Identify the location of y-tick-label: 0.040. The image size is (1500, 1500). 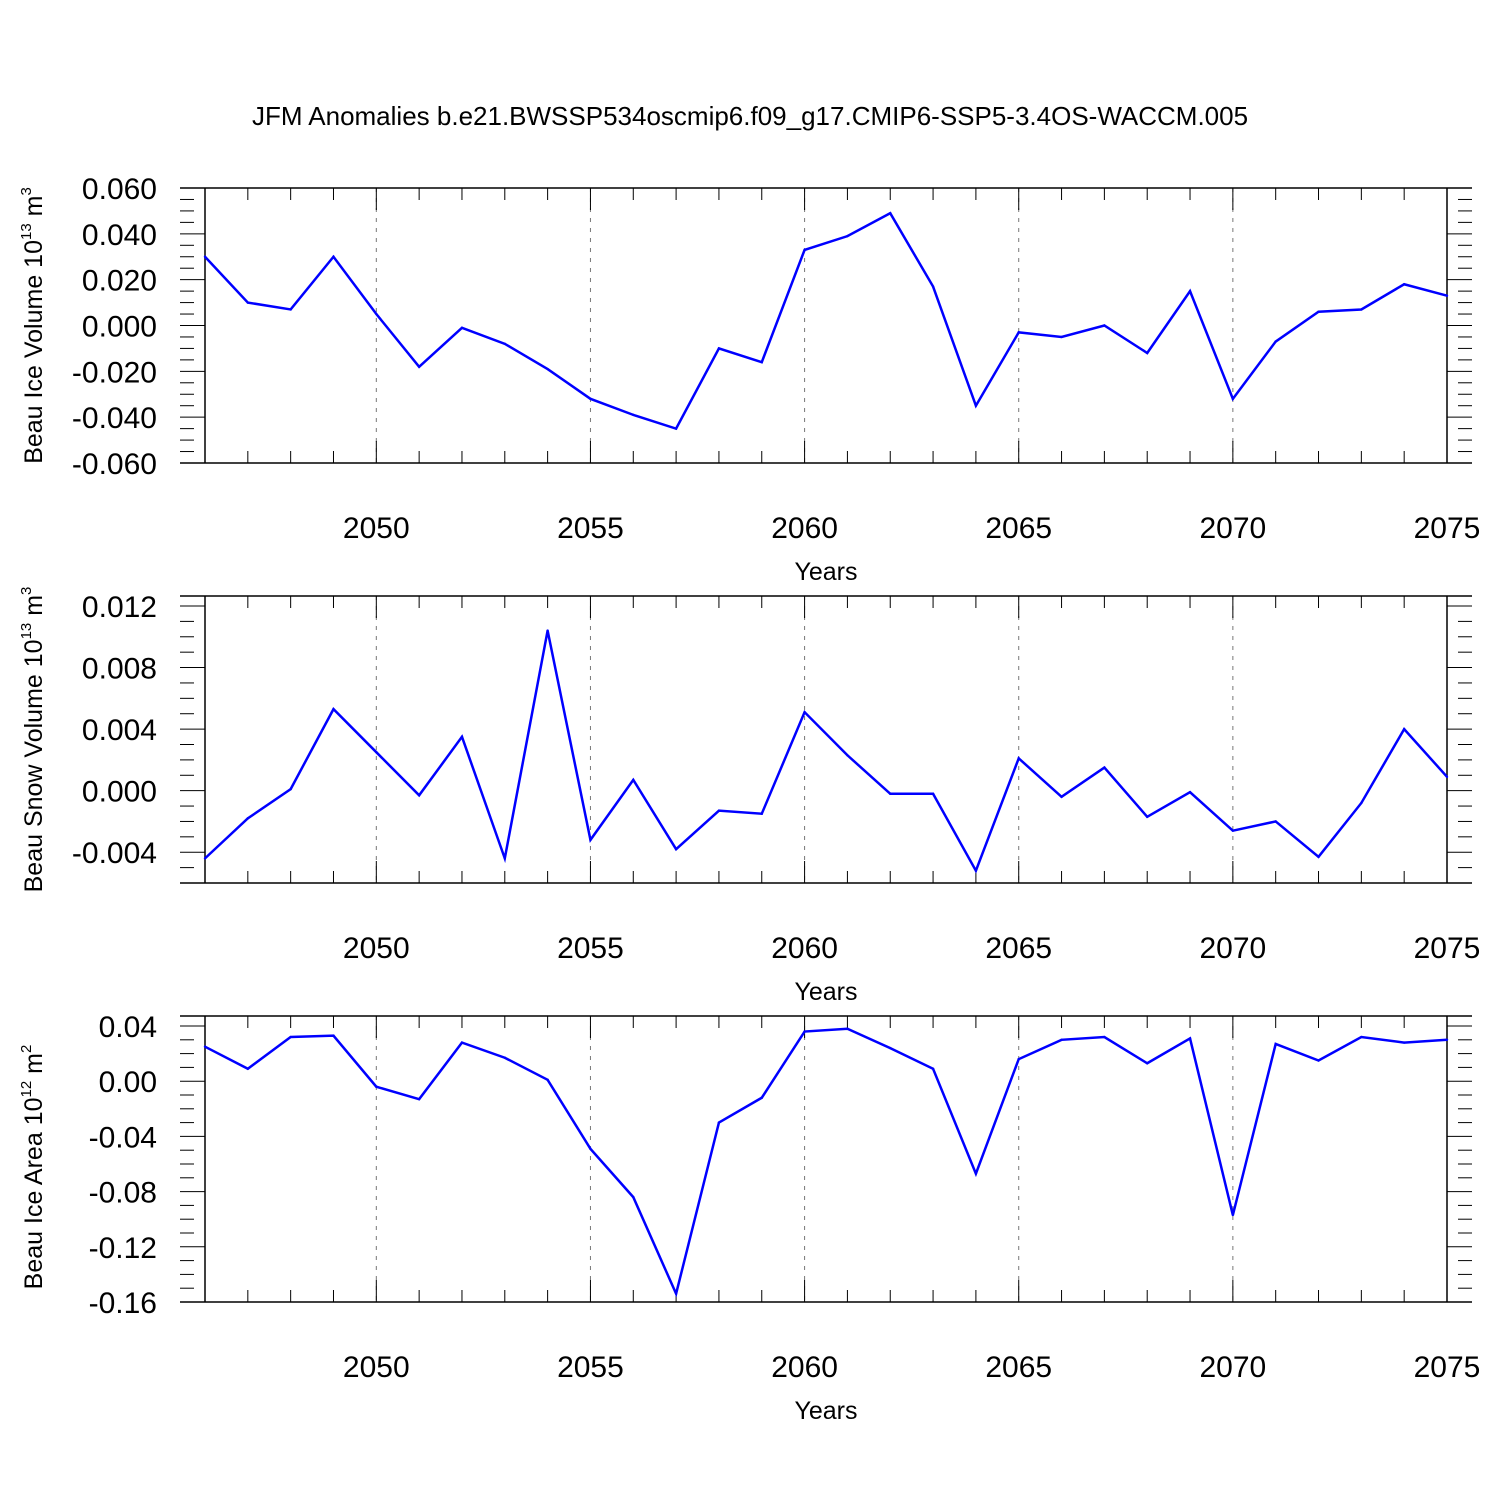
(119, 235).